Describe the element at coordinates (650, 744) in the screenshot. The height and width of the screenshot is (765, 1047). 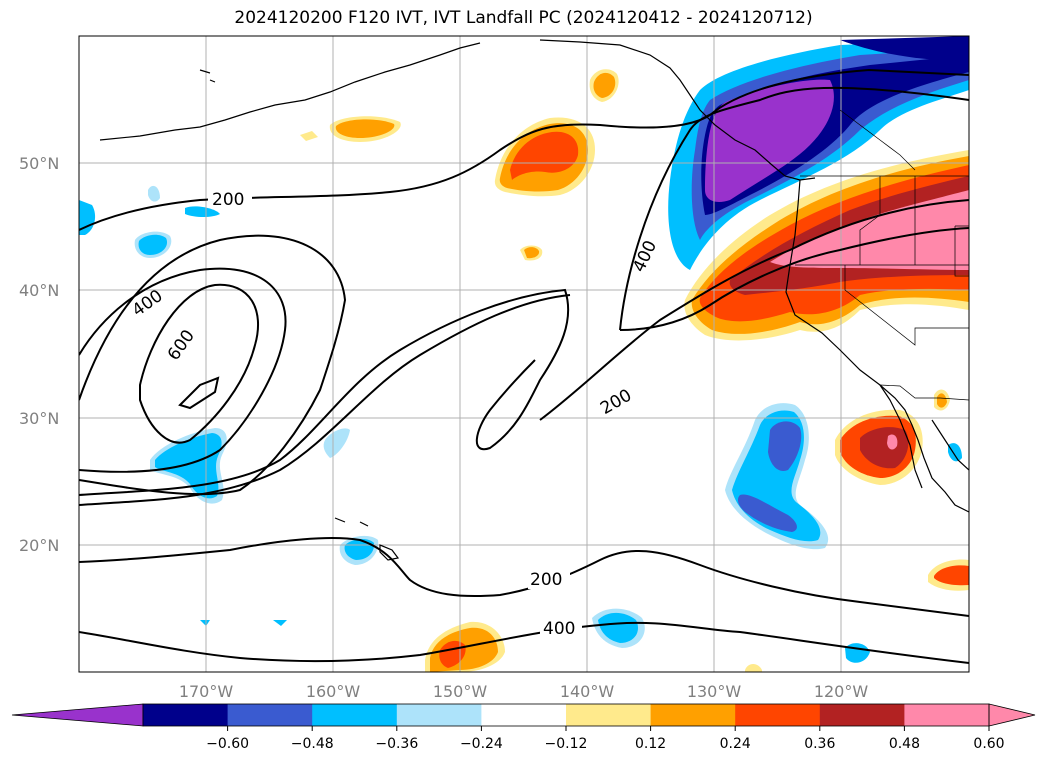
I see `colorbar-tick-label: 0.12` at that location.